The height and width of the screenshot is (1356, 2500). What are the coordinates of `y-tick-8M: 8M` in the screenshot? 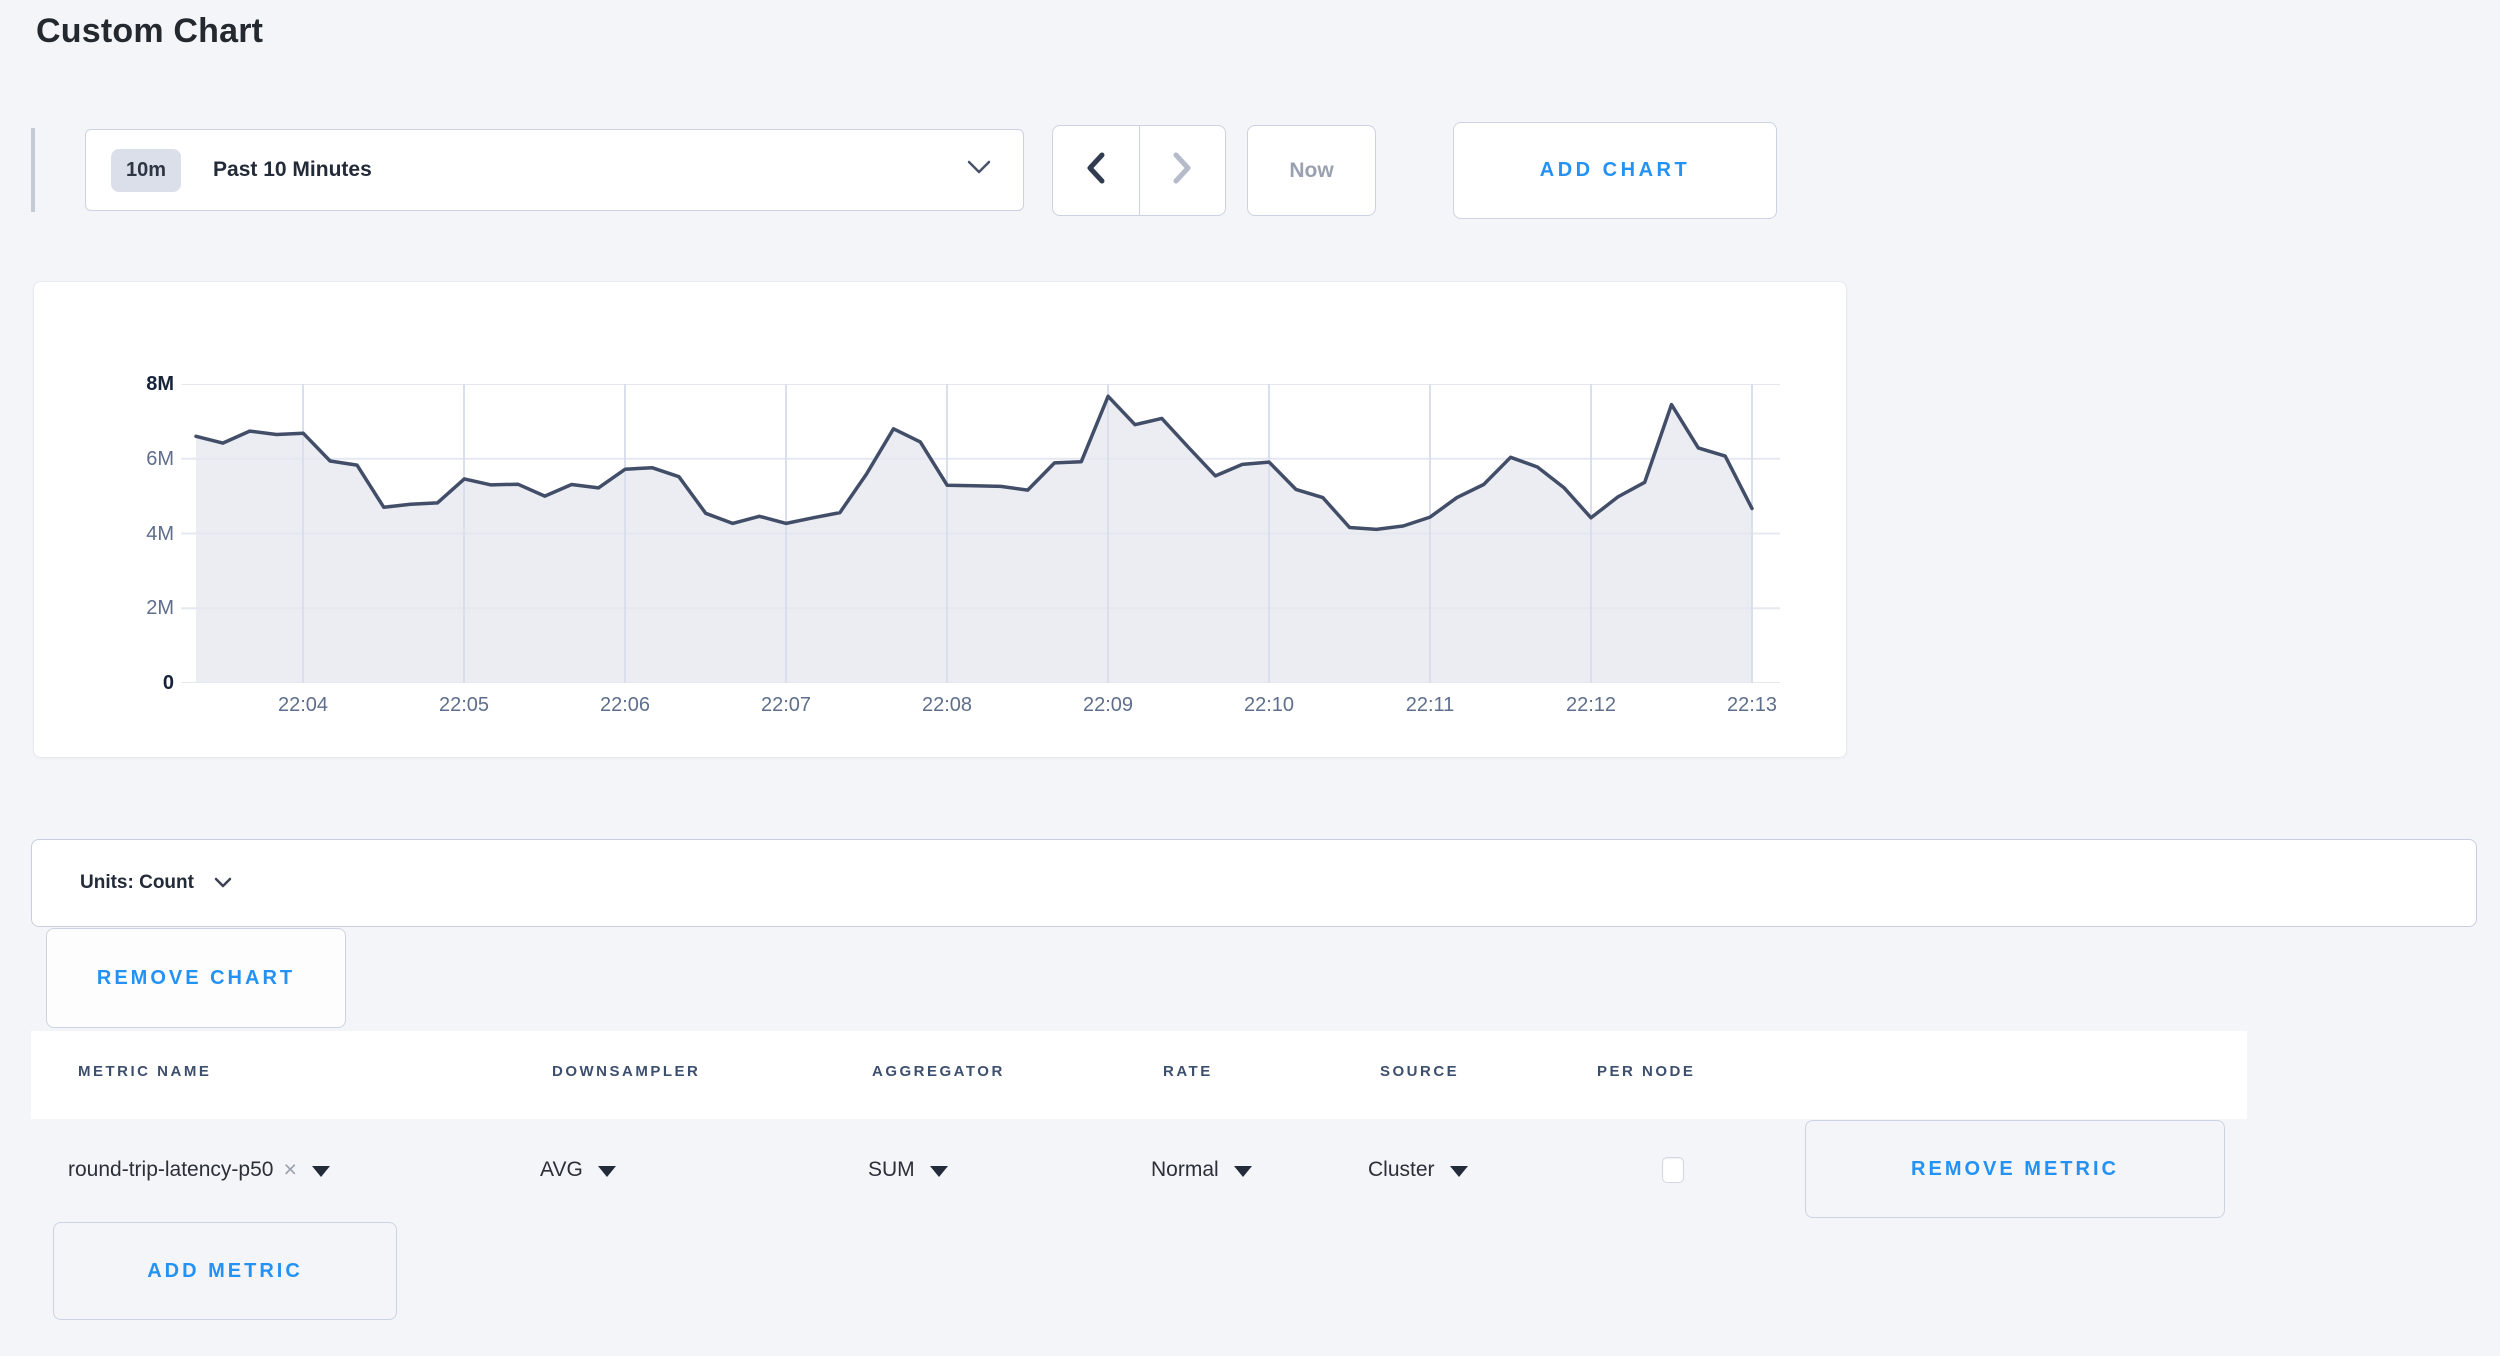 It's located at (160, 384).